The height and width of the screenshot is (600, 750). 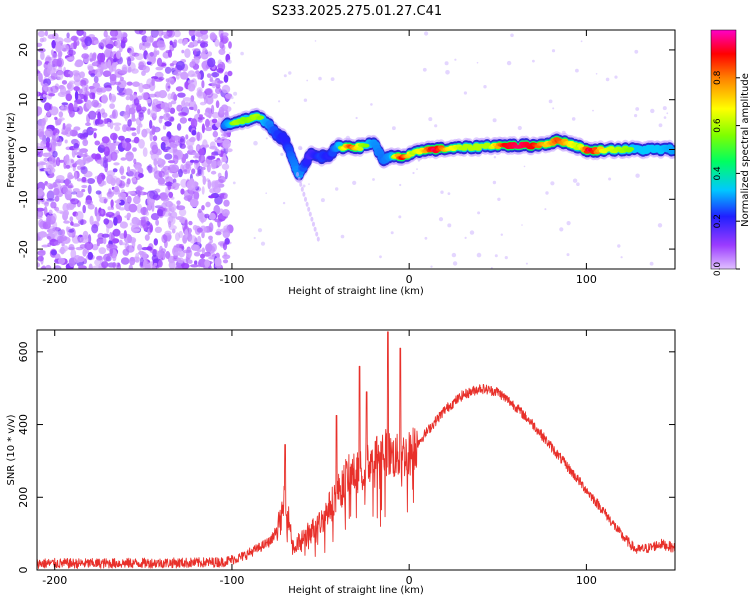 I want to click on colorbar-label: Normalized spectral amplitude, so click(x=745, y=150).